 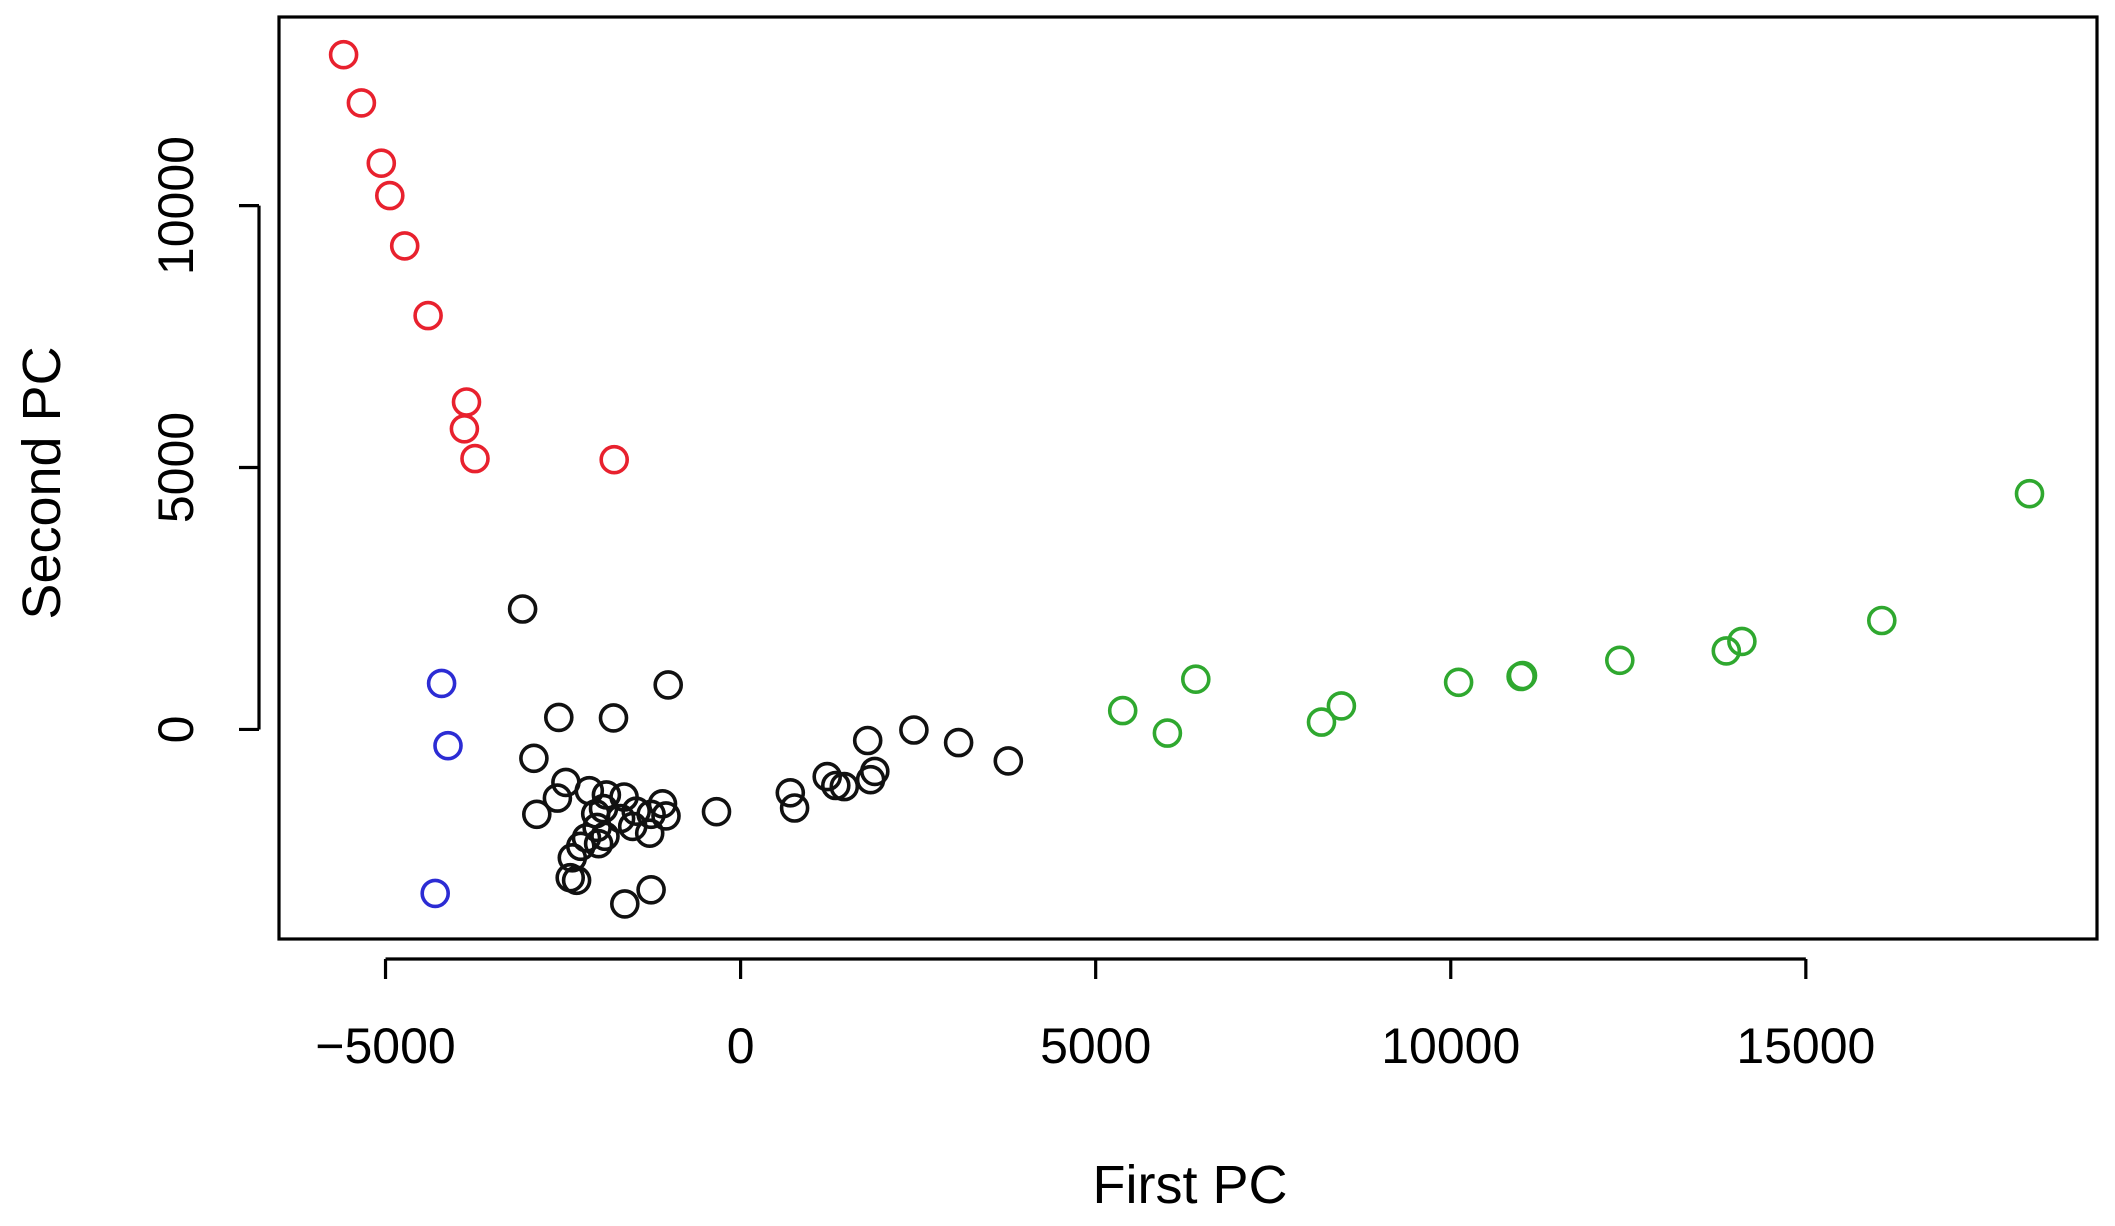 I want to click on x-tick-label: 15000, so click(x=1805, y=1046).